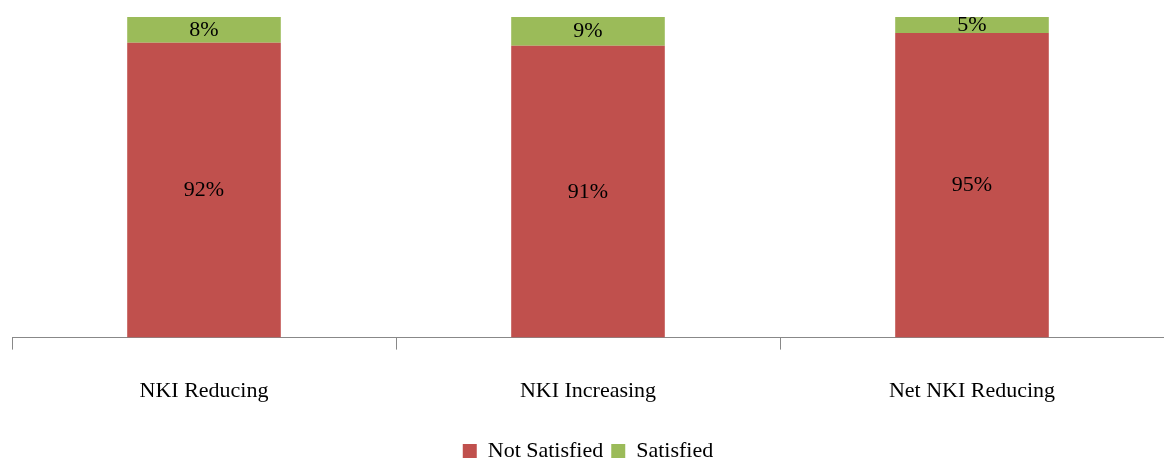 The height and width of the screenshot is (472, 1164). What do you see at coordinates (972, 389) in the screenshot?
I see `x-tick-label: Net NKI Reducing` at bounding box center [972, 389].